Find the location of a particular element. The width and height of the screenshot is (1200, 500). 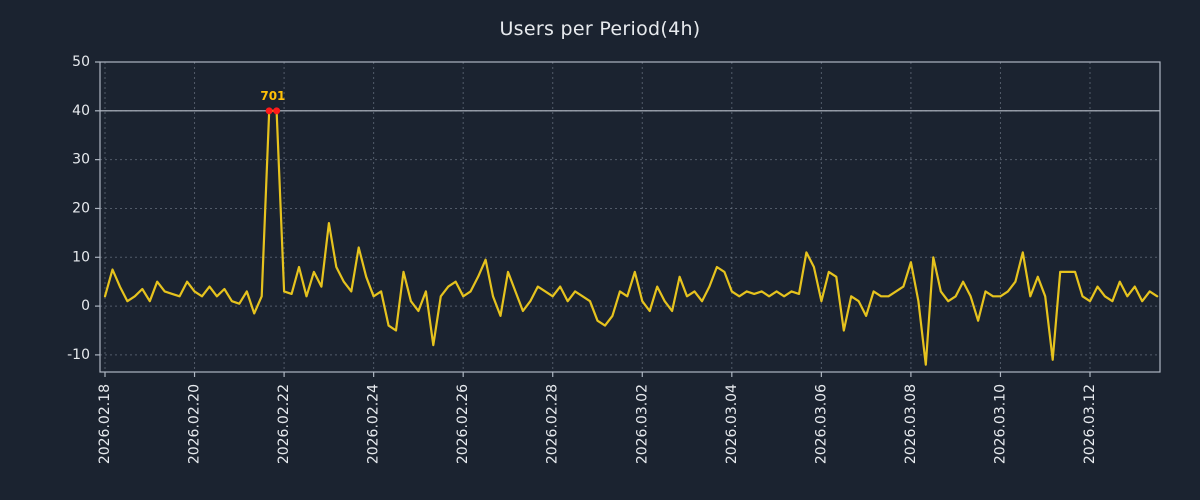

y-tick-label: 10 is located at coordinates (81, 257).